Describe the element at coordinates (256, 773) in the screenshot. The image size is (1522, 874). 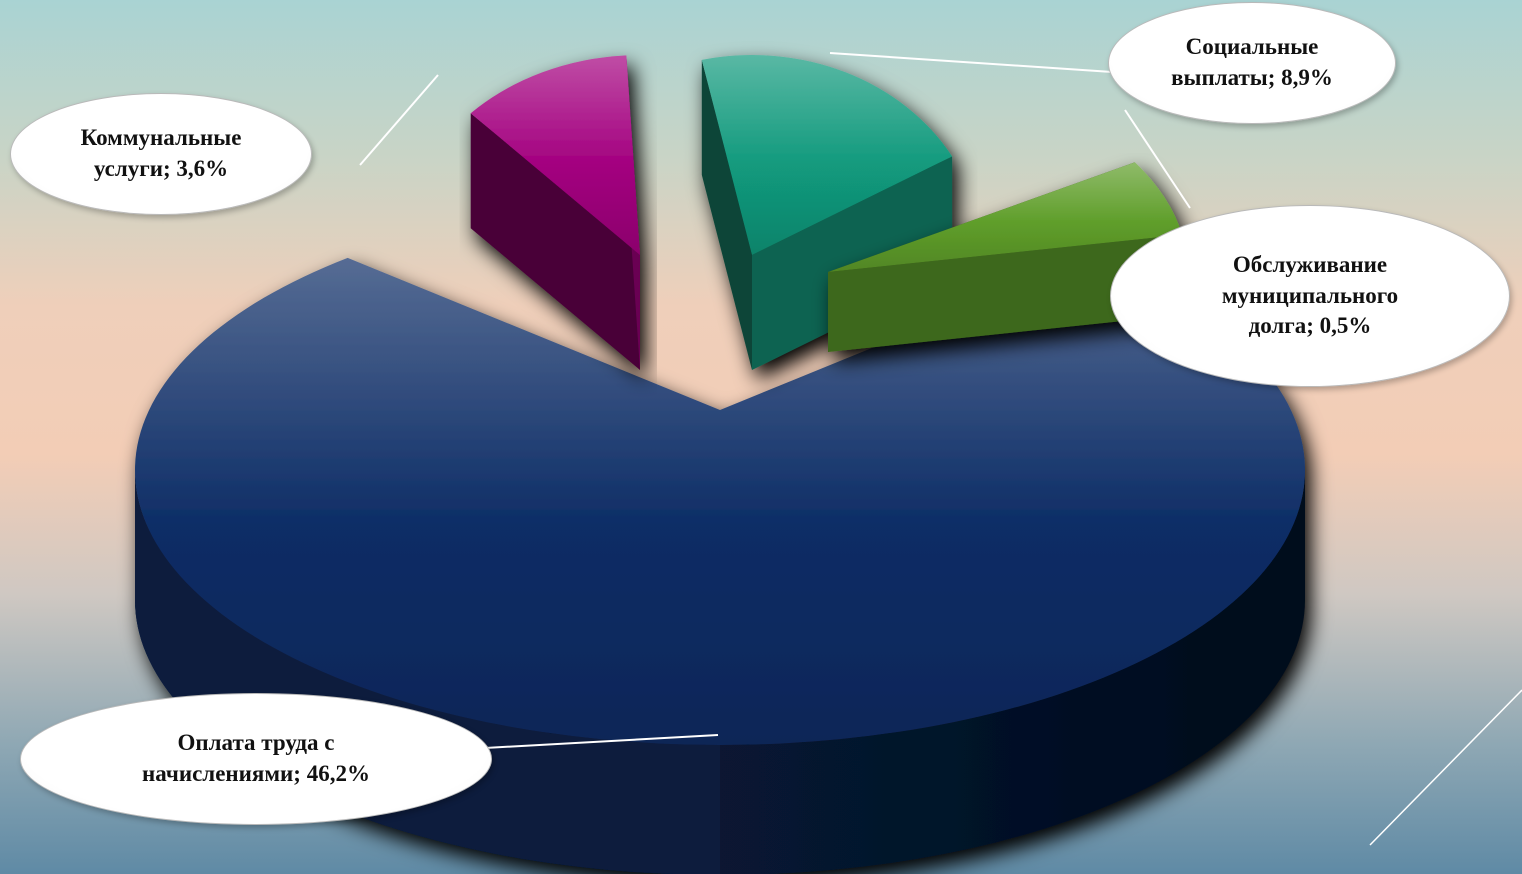
I see `label-salary-line2: начислениями; 46,2%` at that location.